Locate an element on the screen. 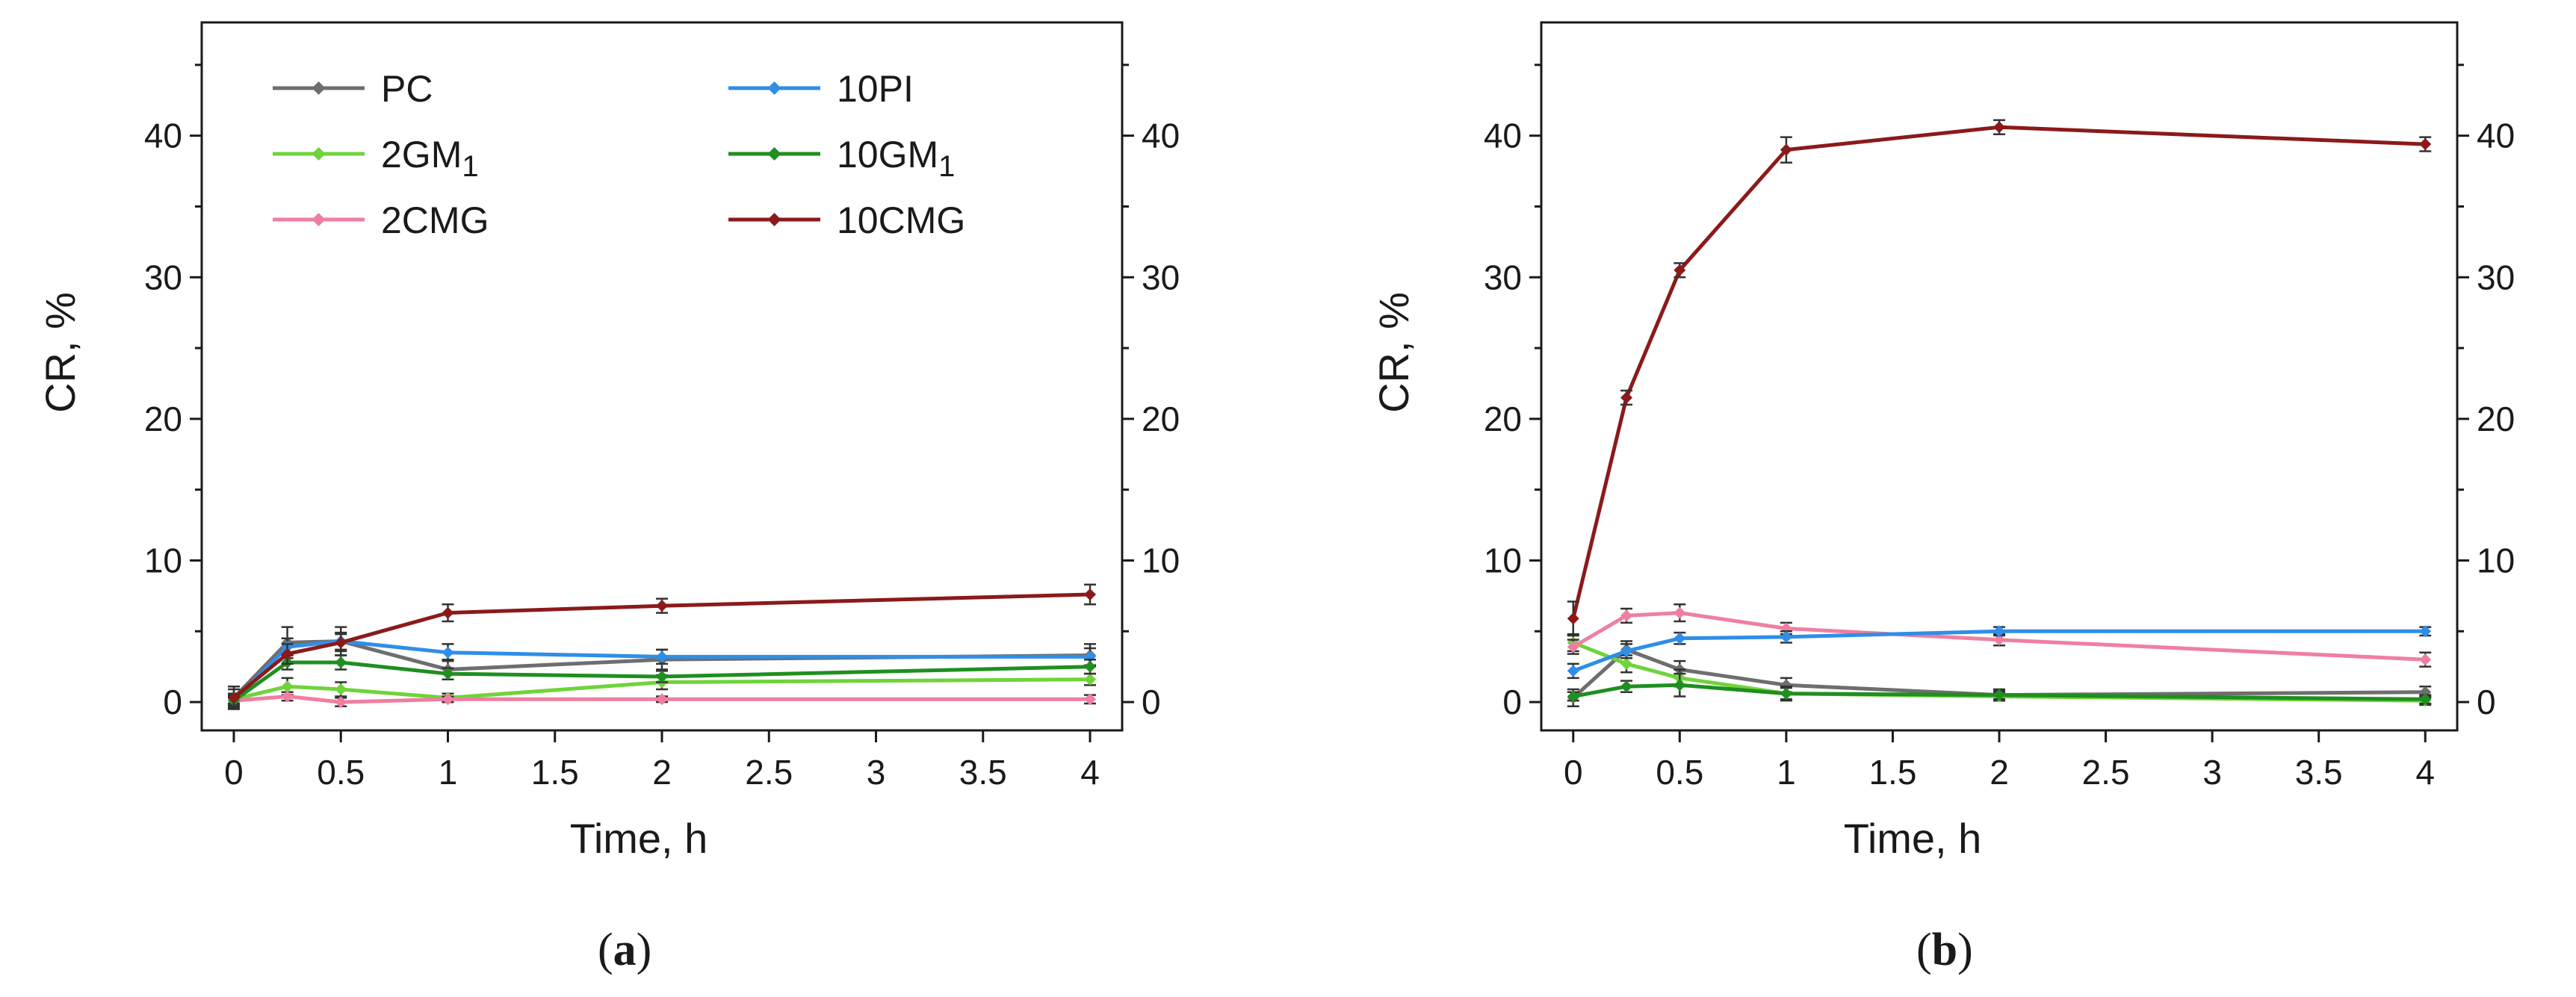 The image size is (2576, 997). series-line-2gm1 is located at coordinates (662, 689).